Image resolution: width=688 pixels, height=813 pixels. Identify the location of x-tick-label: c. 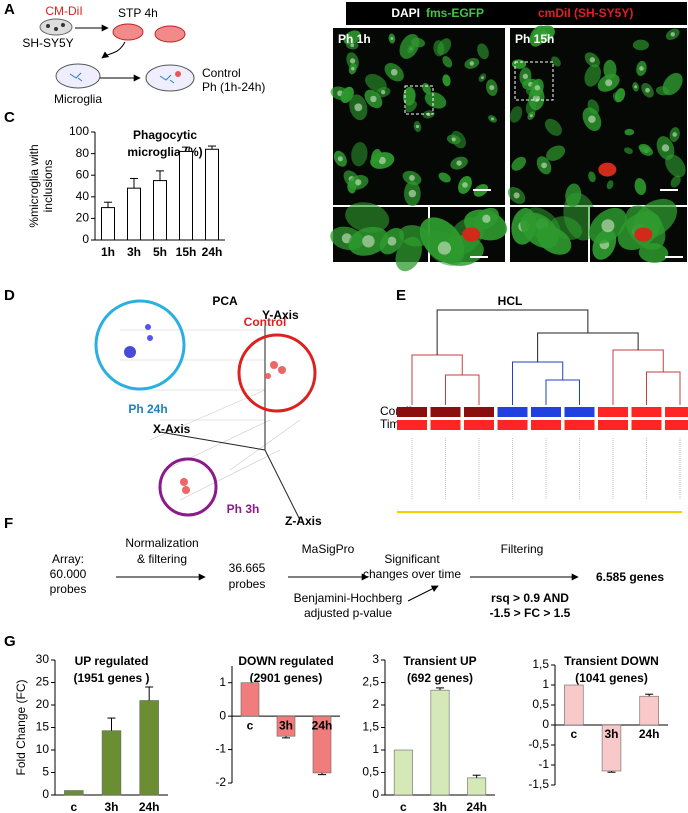
(250, 725).